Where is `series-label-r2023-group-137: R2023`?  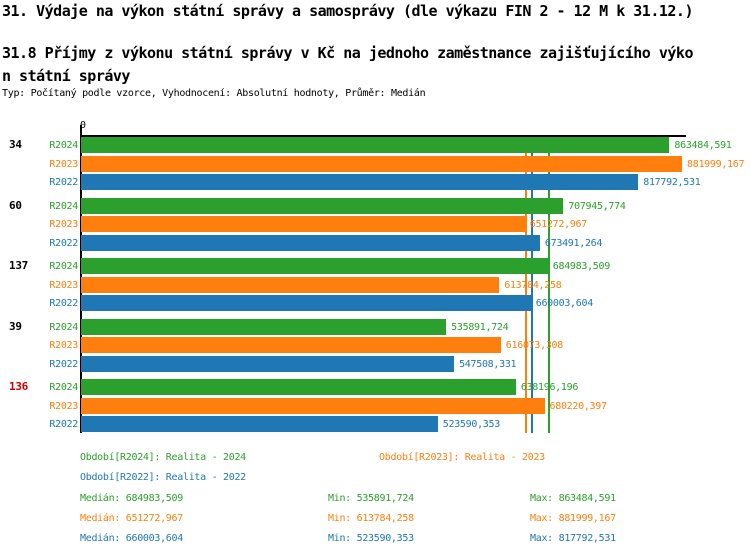
series-label-r2023-group-137: R2023 is located at coordinates (63, 285).